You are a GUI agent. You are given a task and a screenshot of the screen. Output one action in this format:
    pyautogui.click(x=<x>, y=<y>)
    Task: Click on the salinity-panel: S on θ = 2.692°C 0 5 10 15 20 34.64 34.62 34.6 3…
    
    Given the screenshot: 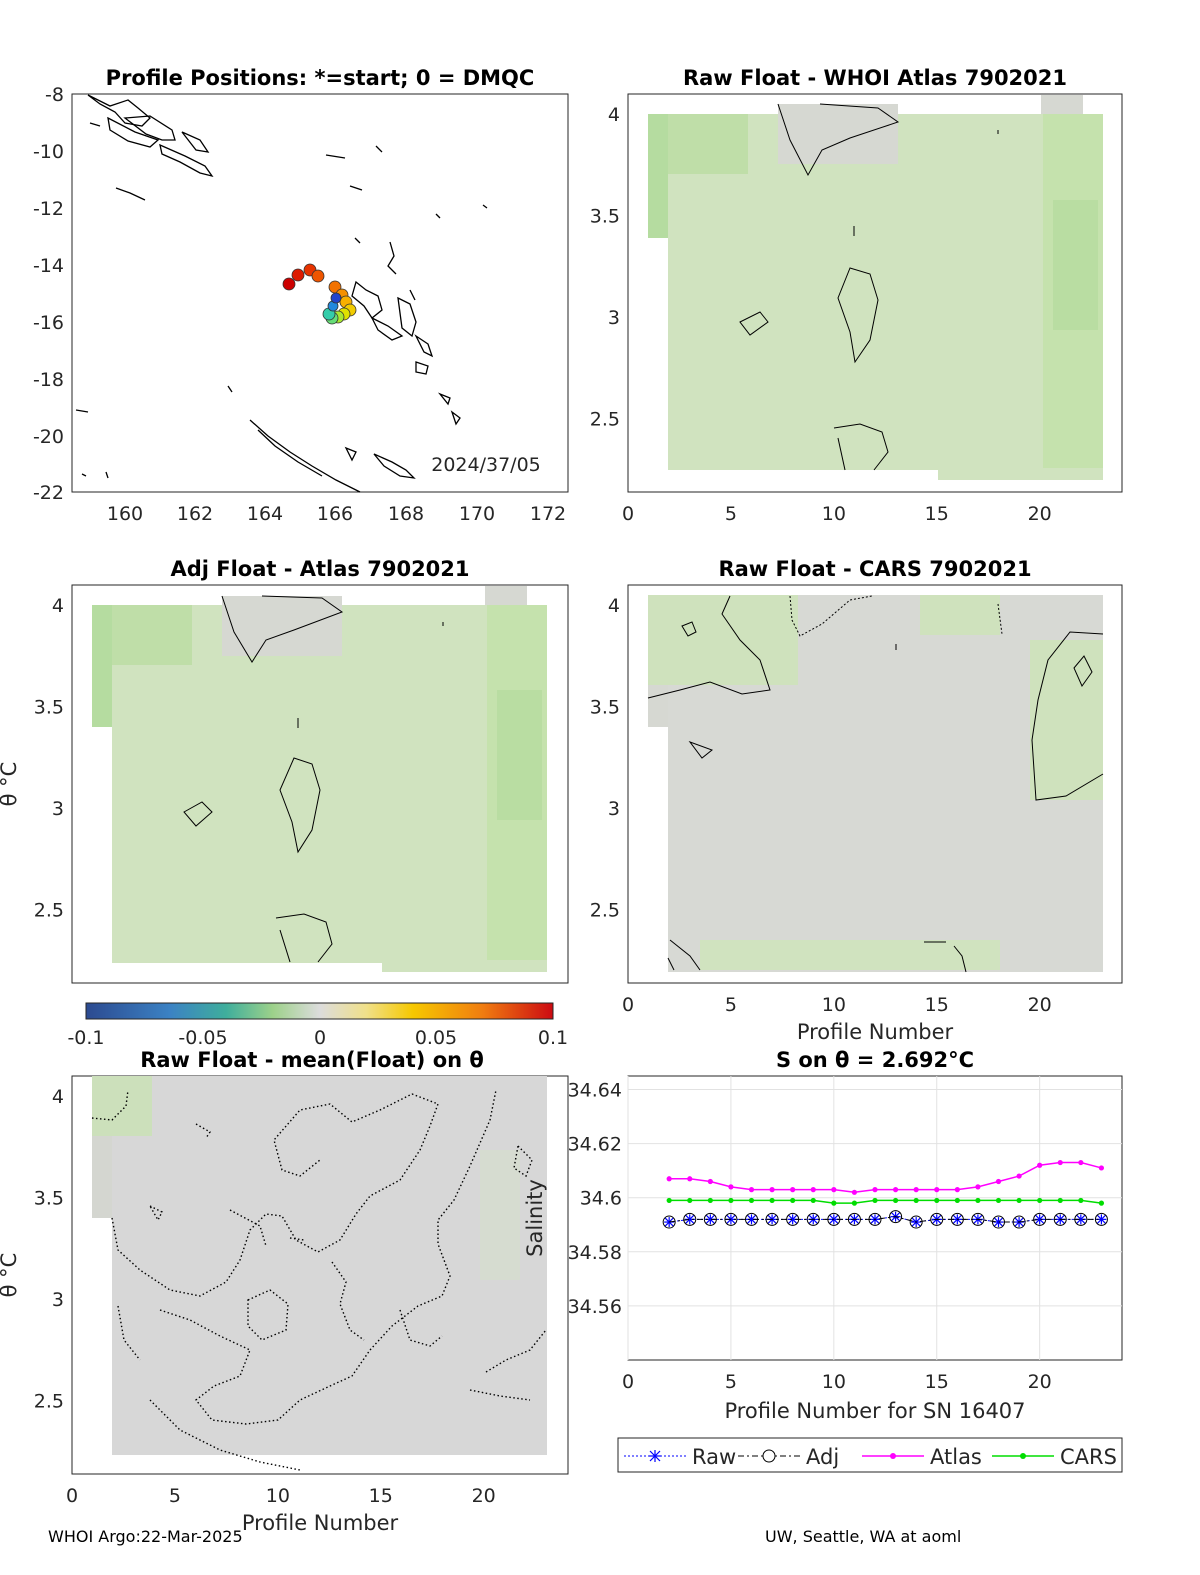 What is the action you would take?
    pyautogui.click(x=823, y=1260)
    